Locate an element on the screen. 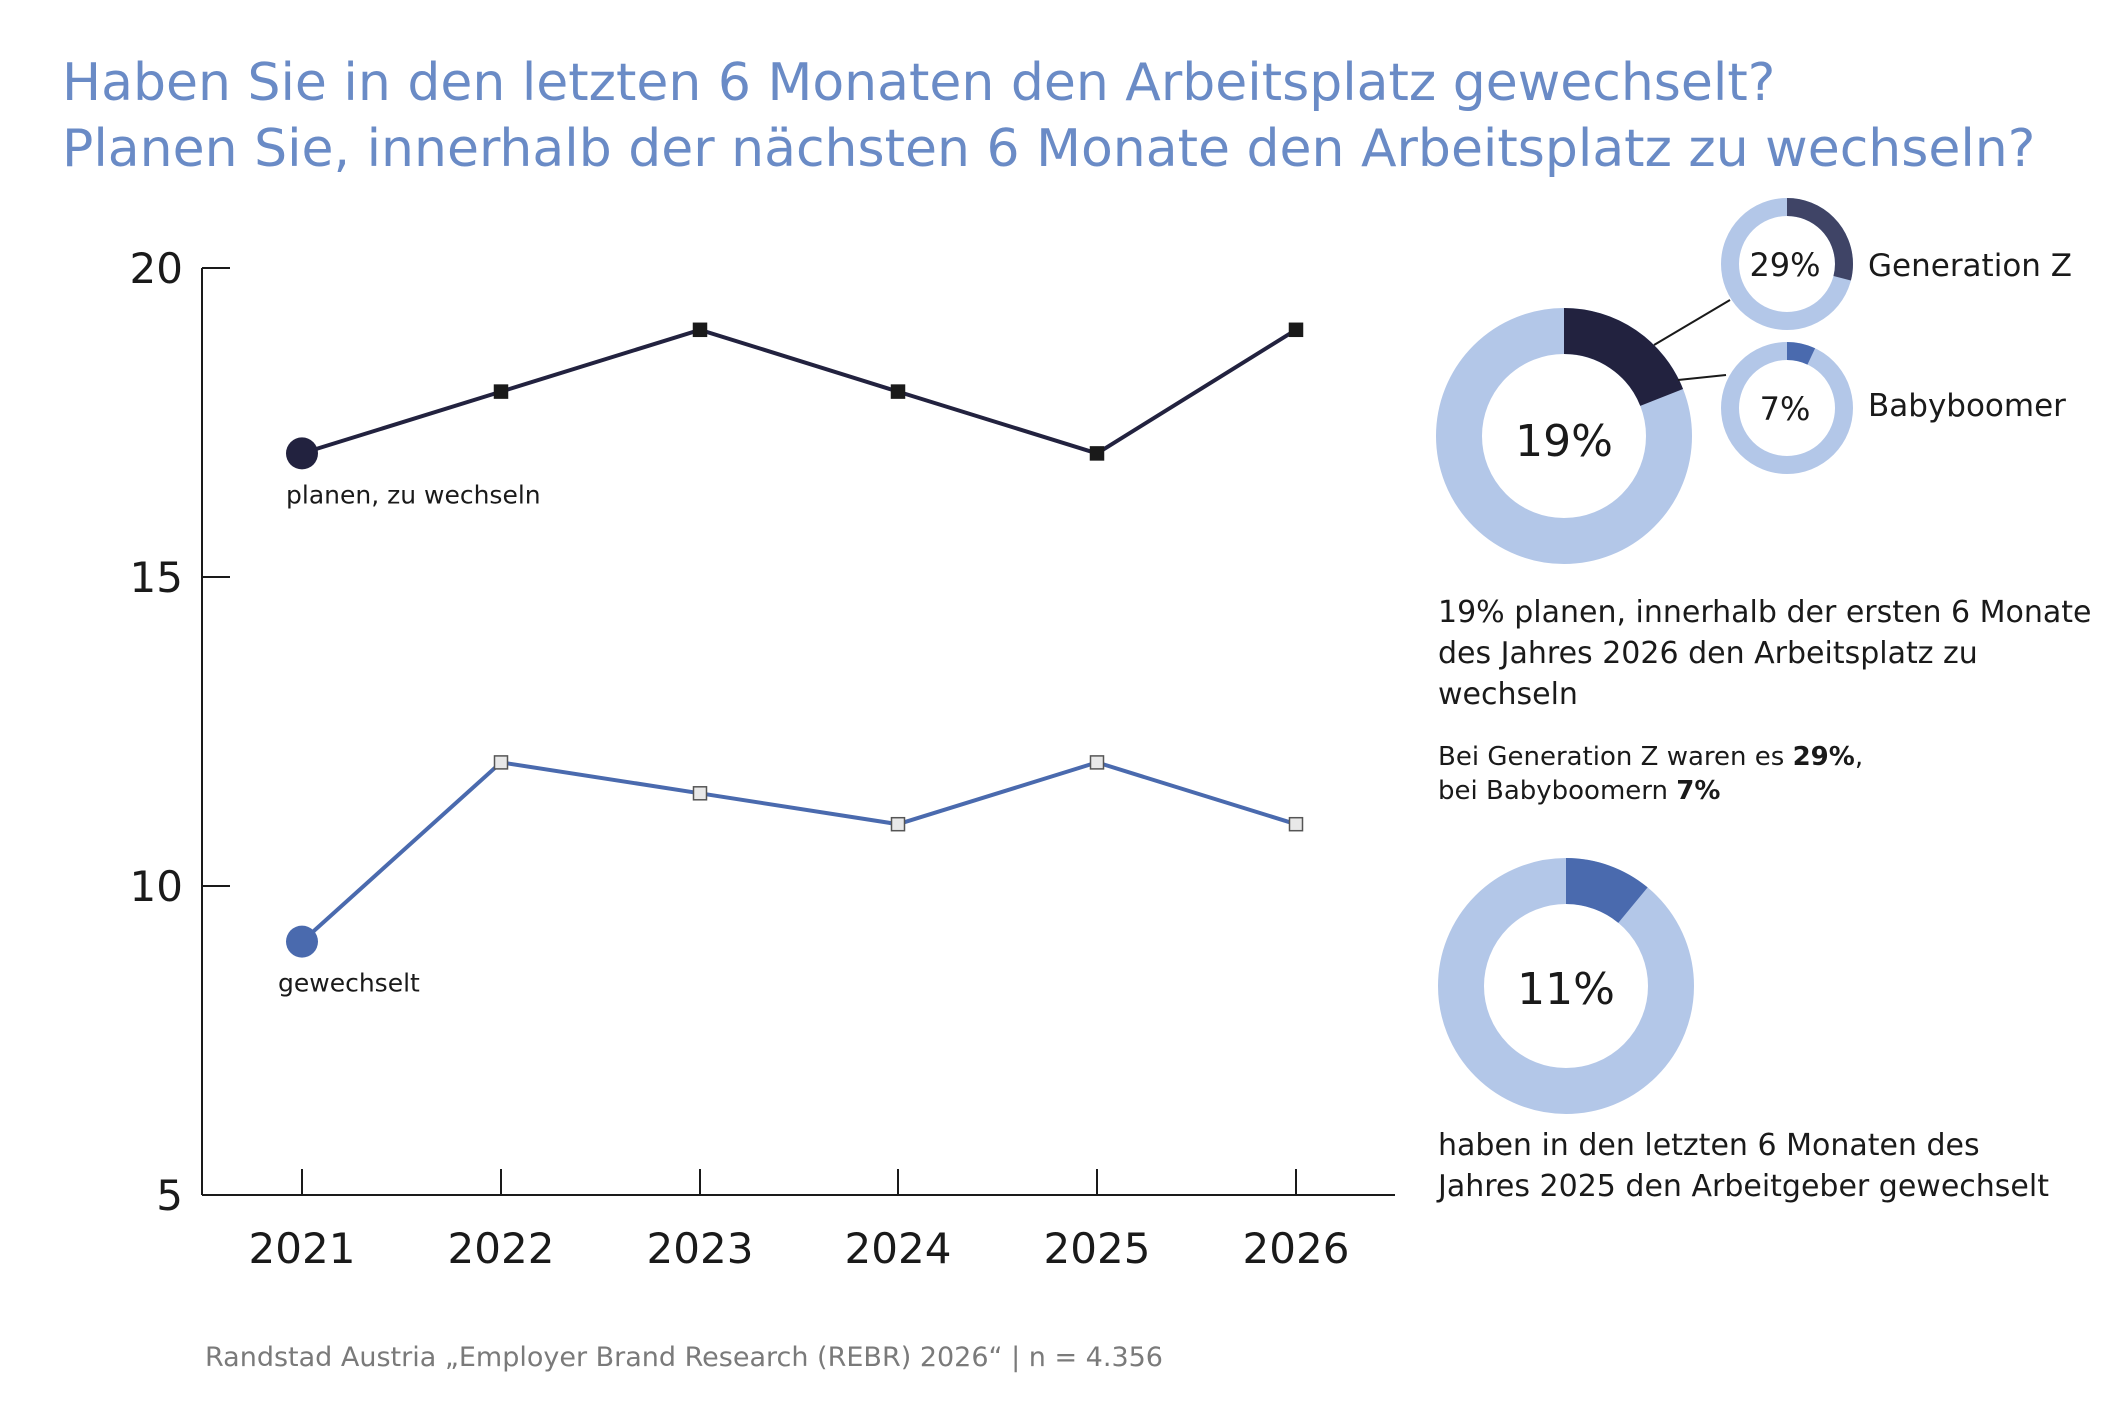 The width and height of the screenshot is (2126, 1417). plan-series-label: planen, zu wechseln is located at coordinates (413, 494).